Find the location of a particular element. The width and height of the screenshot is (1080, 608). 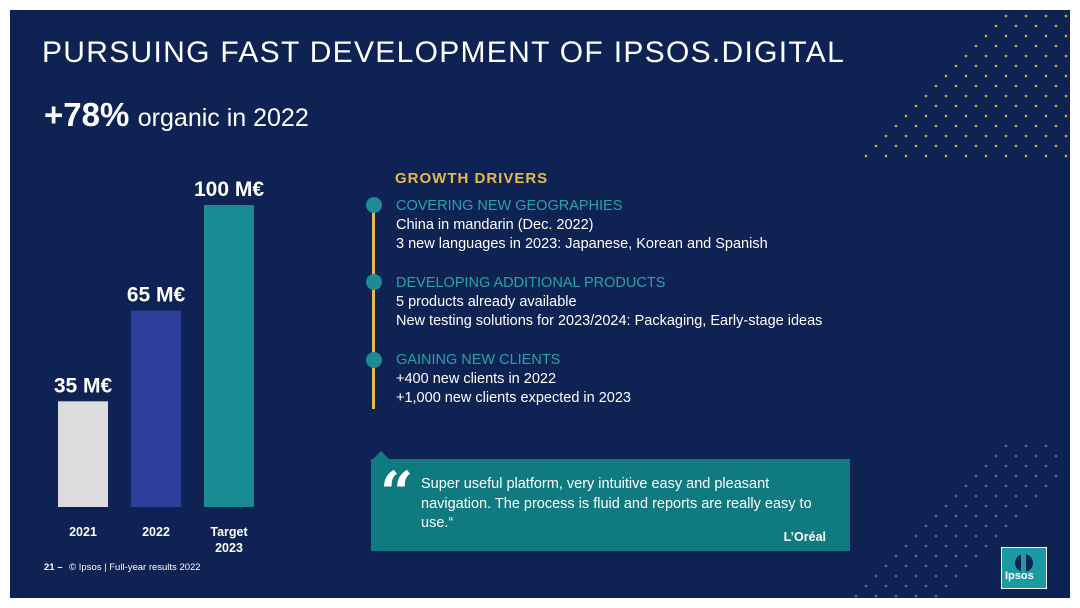

decorative-dots-top is located at coordinates (966, 86).